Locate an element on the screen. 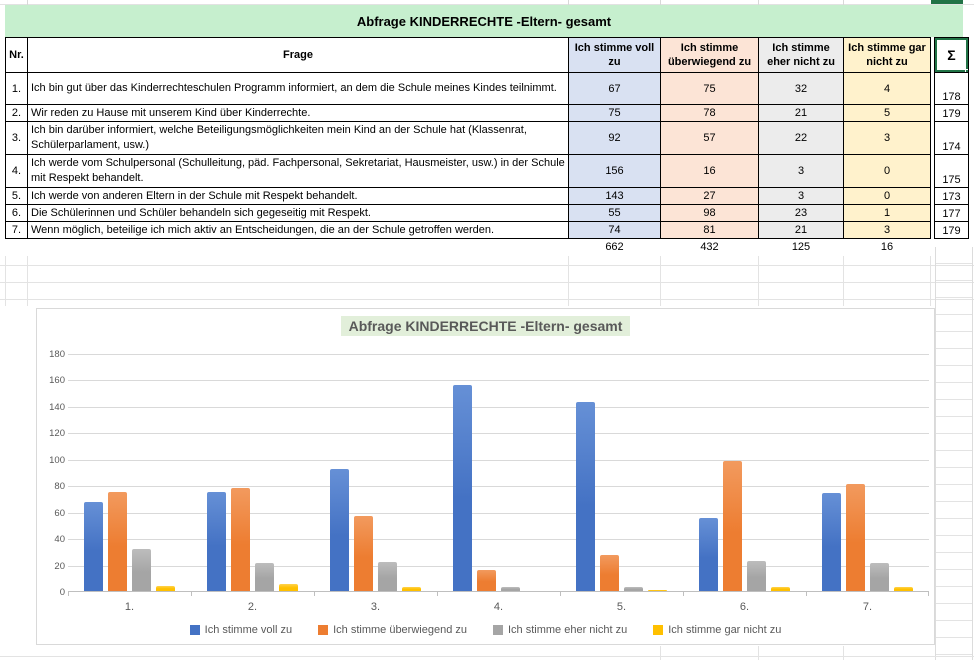 The width and height of the screenshot is (974, 660). cell-sum: 173 is located at coordinates (951, 196).